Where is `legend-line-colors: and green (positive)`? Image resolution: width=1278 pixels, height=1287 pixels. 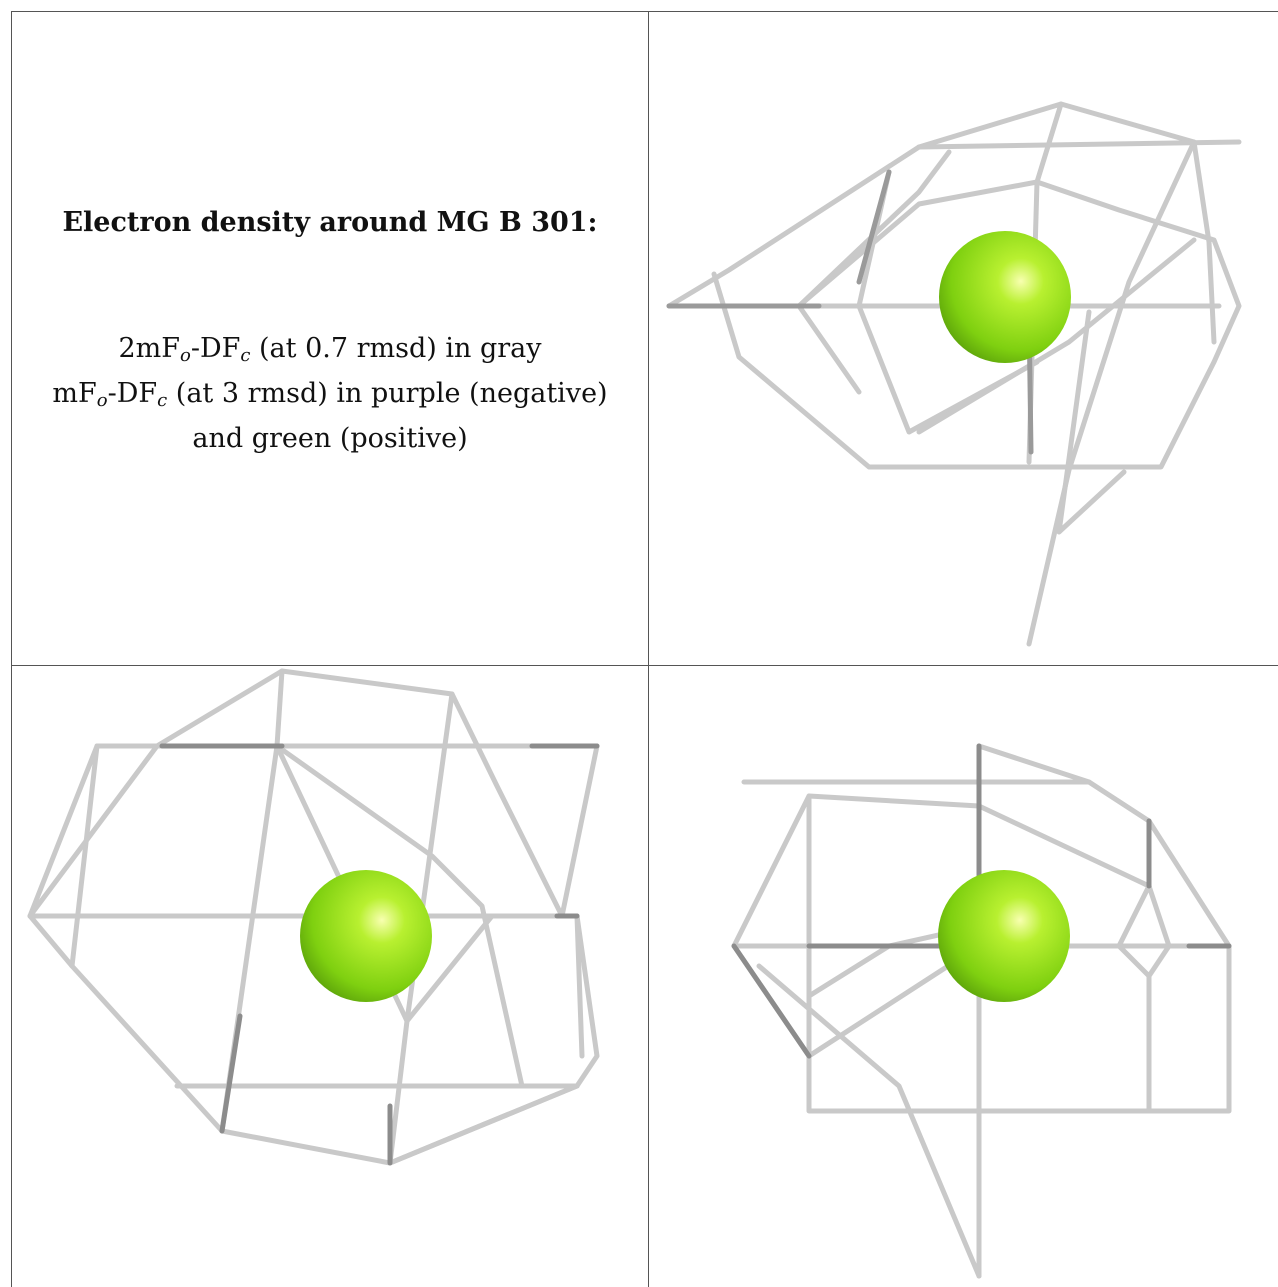
legend-line-colors: and green (positive) is located at coordinates (330, 438).